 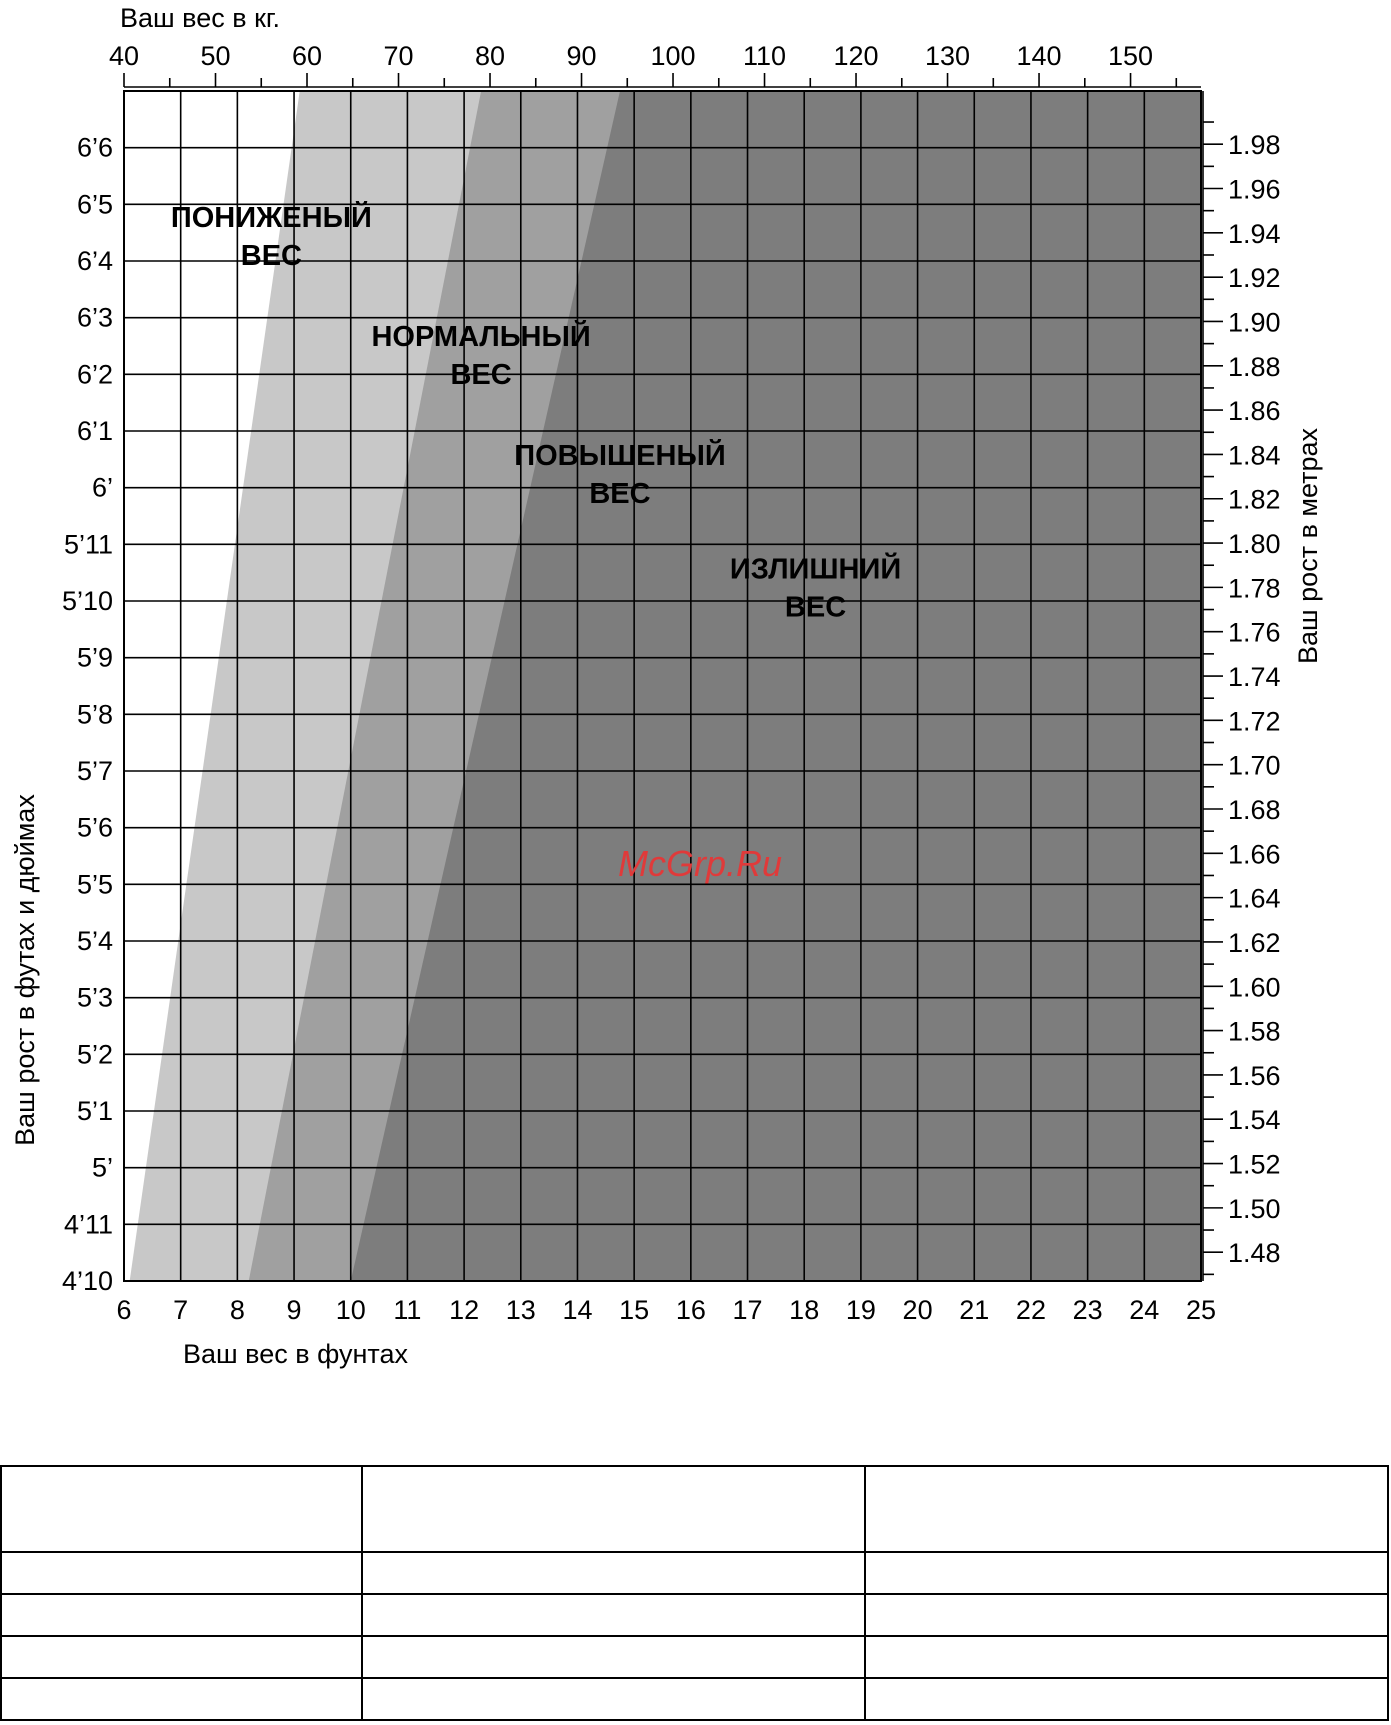 I want to click on bottom-tick-label: 25, so click(x=1201, y=1310).